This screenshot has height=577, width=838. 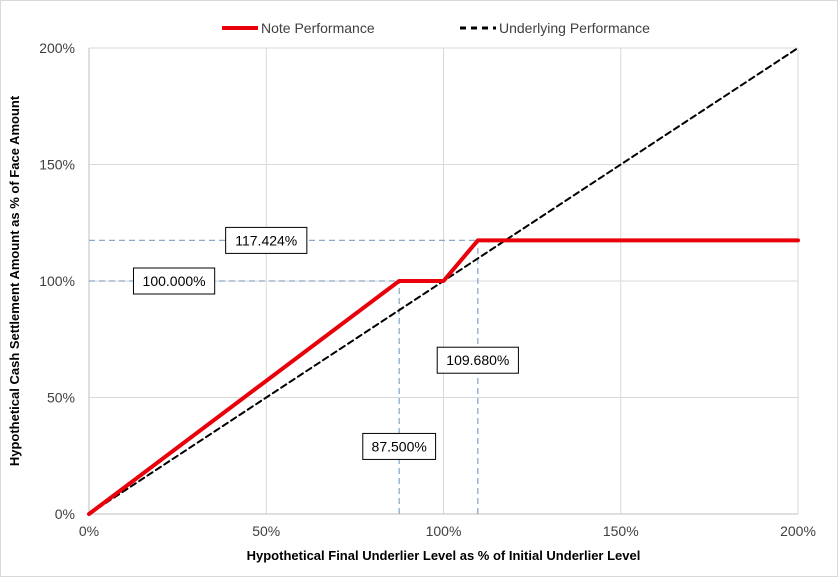 I want to click on callout-box: 87.500%, so click(x=399, y=446).